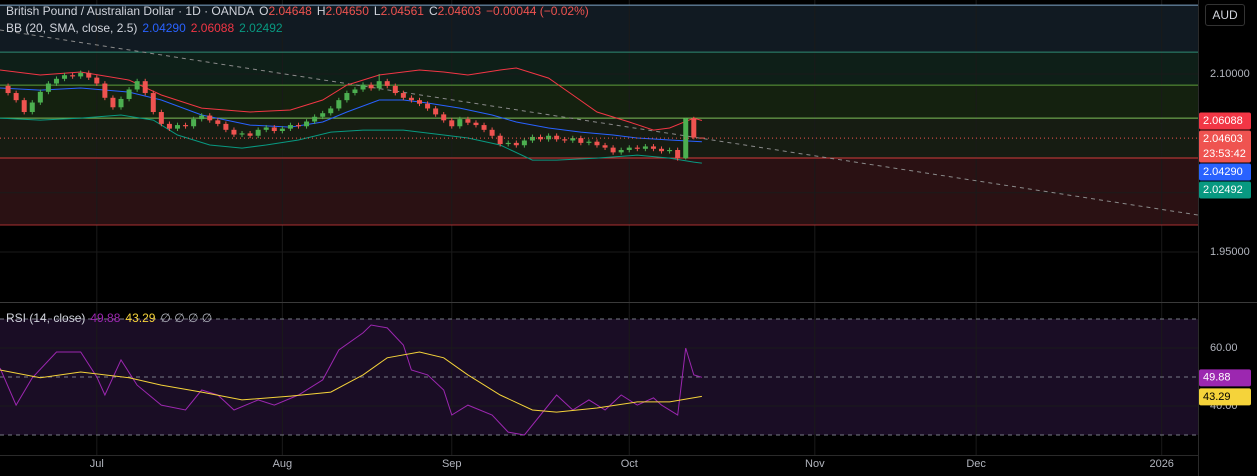 This screenshot has height=476, width=1257. Describe the element at coordinates (1225, 15) in the screenshot. I see `currency-button: AUD` at that location.